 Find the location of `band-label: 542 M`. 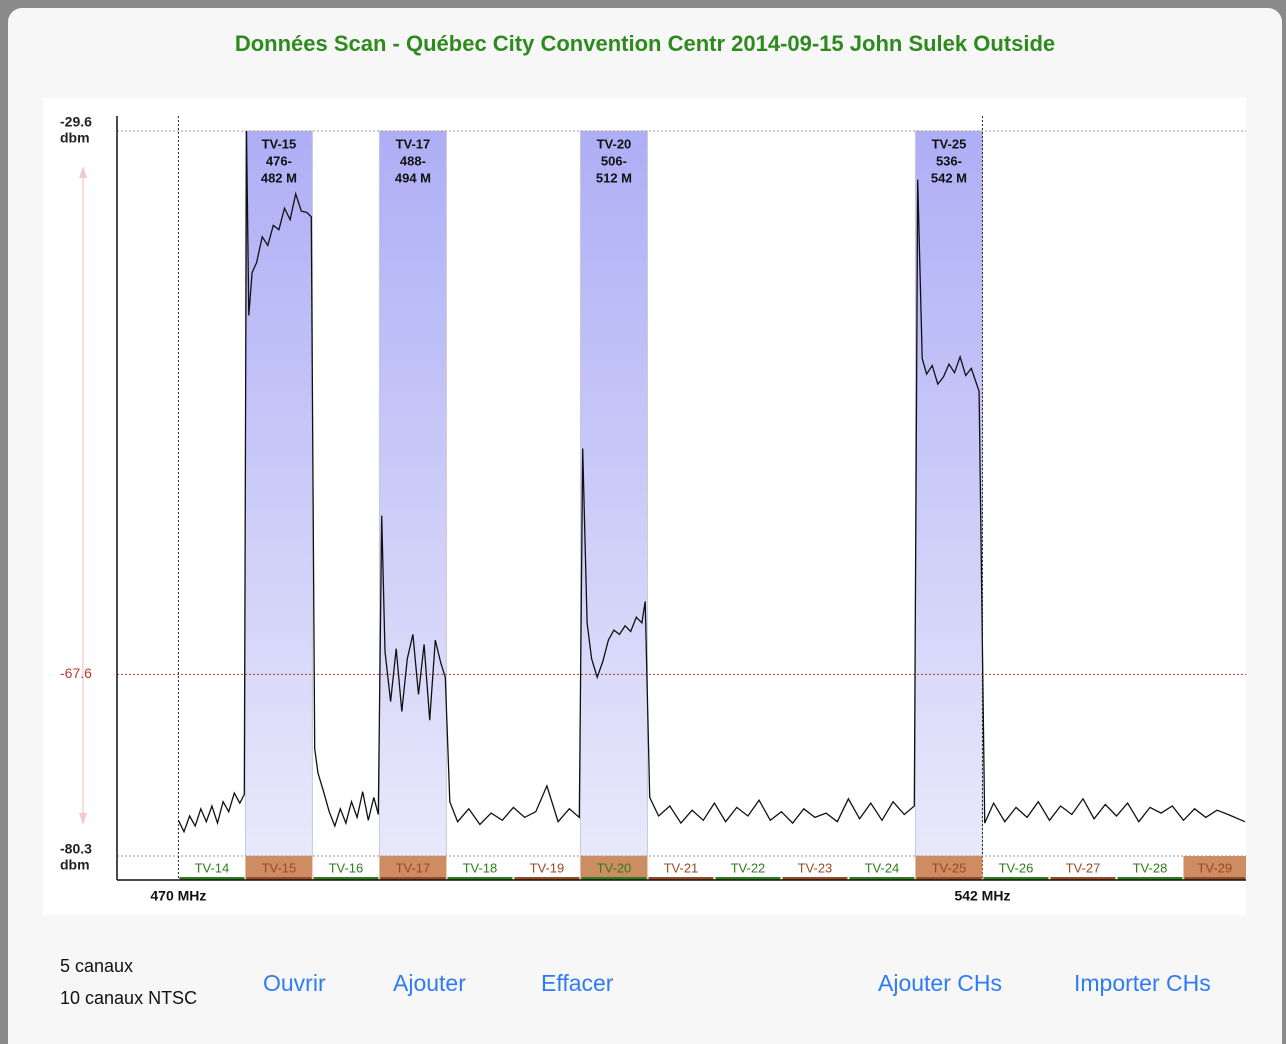

band-label: 542 M is located at coordinates (949, 177).